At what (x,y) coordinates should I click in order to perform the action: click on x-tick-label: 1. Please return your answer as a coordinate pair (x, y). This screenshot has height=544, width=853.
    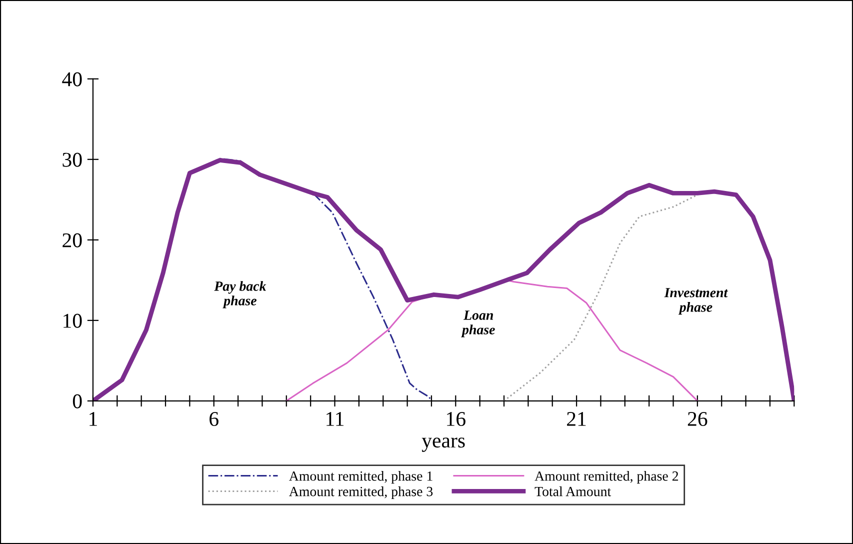
    Looking at the image, I should click on (93, 419).